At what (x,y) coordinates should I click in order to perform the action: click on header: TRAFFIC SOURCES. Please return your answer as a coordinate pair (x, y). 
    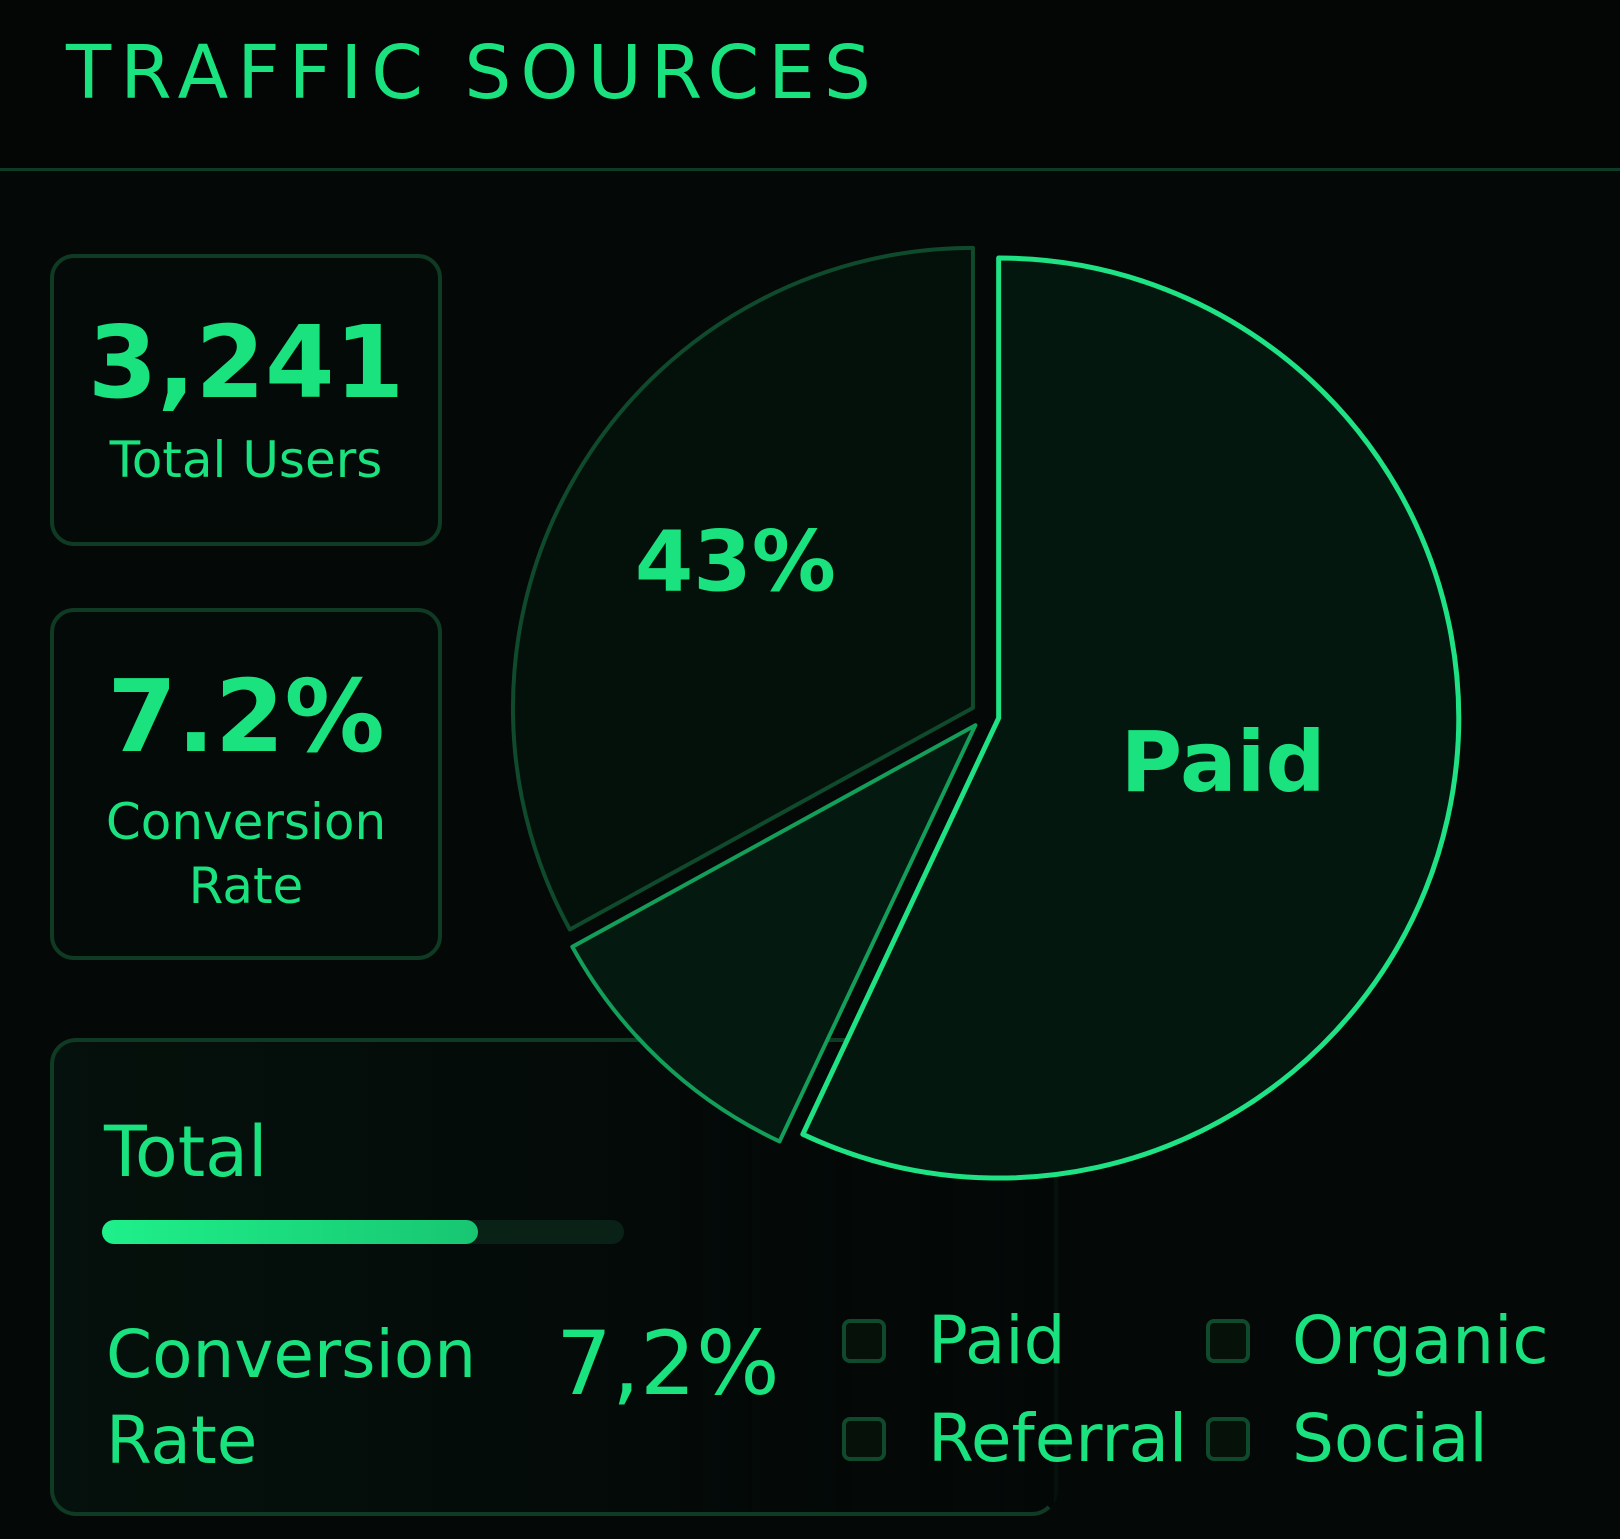
    Looking at the image, I should click on (810, 85).